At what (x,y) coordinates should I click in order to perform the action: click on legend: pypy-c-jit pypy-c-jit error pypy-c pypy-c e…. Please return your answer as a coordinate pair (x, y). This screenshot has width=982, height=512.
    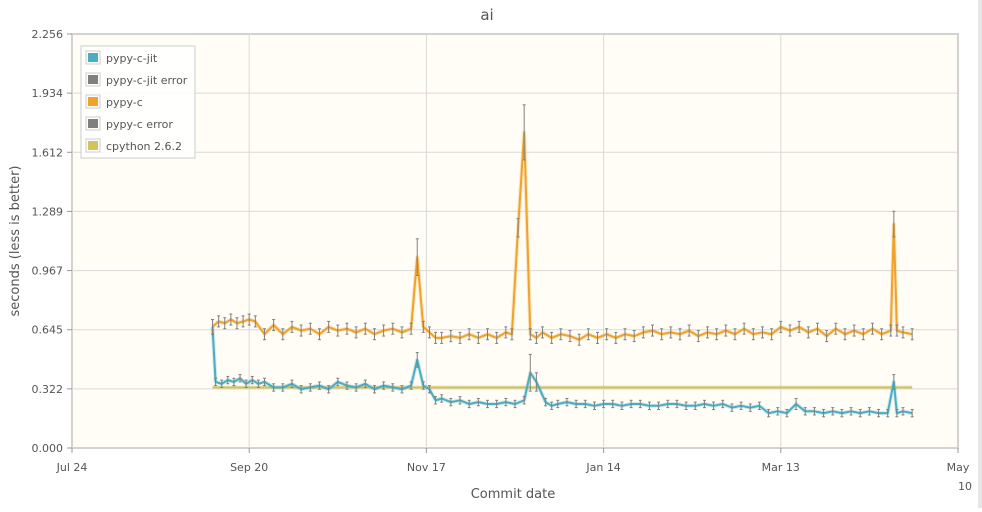
    Looking at the image, I should click on (138, 102).